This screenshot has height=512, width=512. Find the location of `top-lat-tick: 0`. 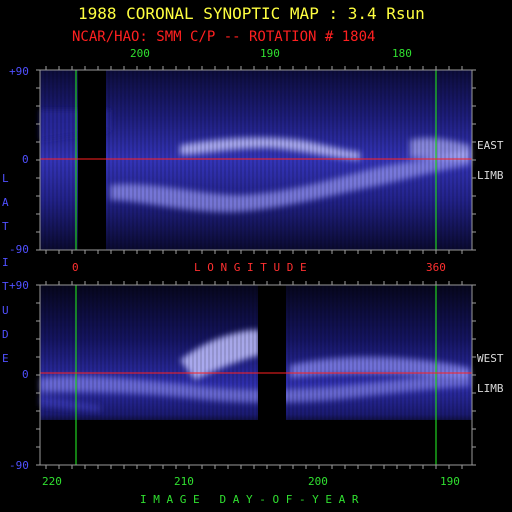

top-lat-tick: 0 is located at coordinates (25, 159).